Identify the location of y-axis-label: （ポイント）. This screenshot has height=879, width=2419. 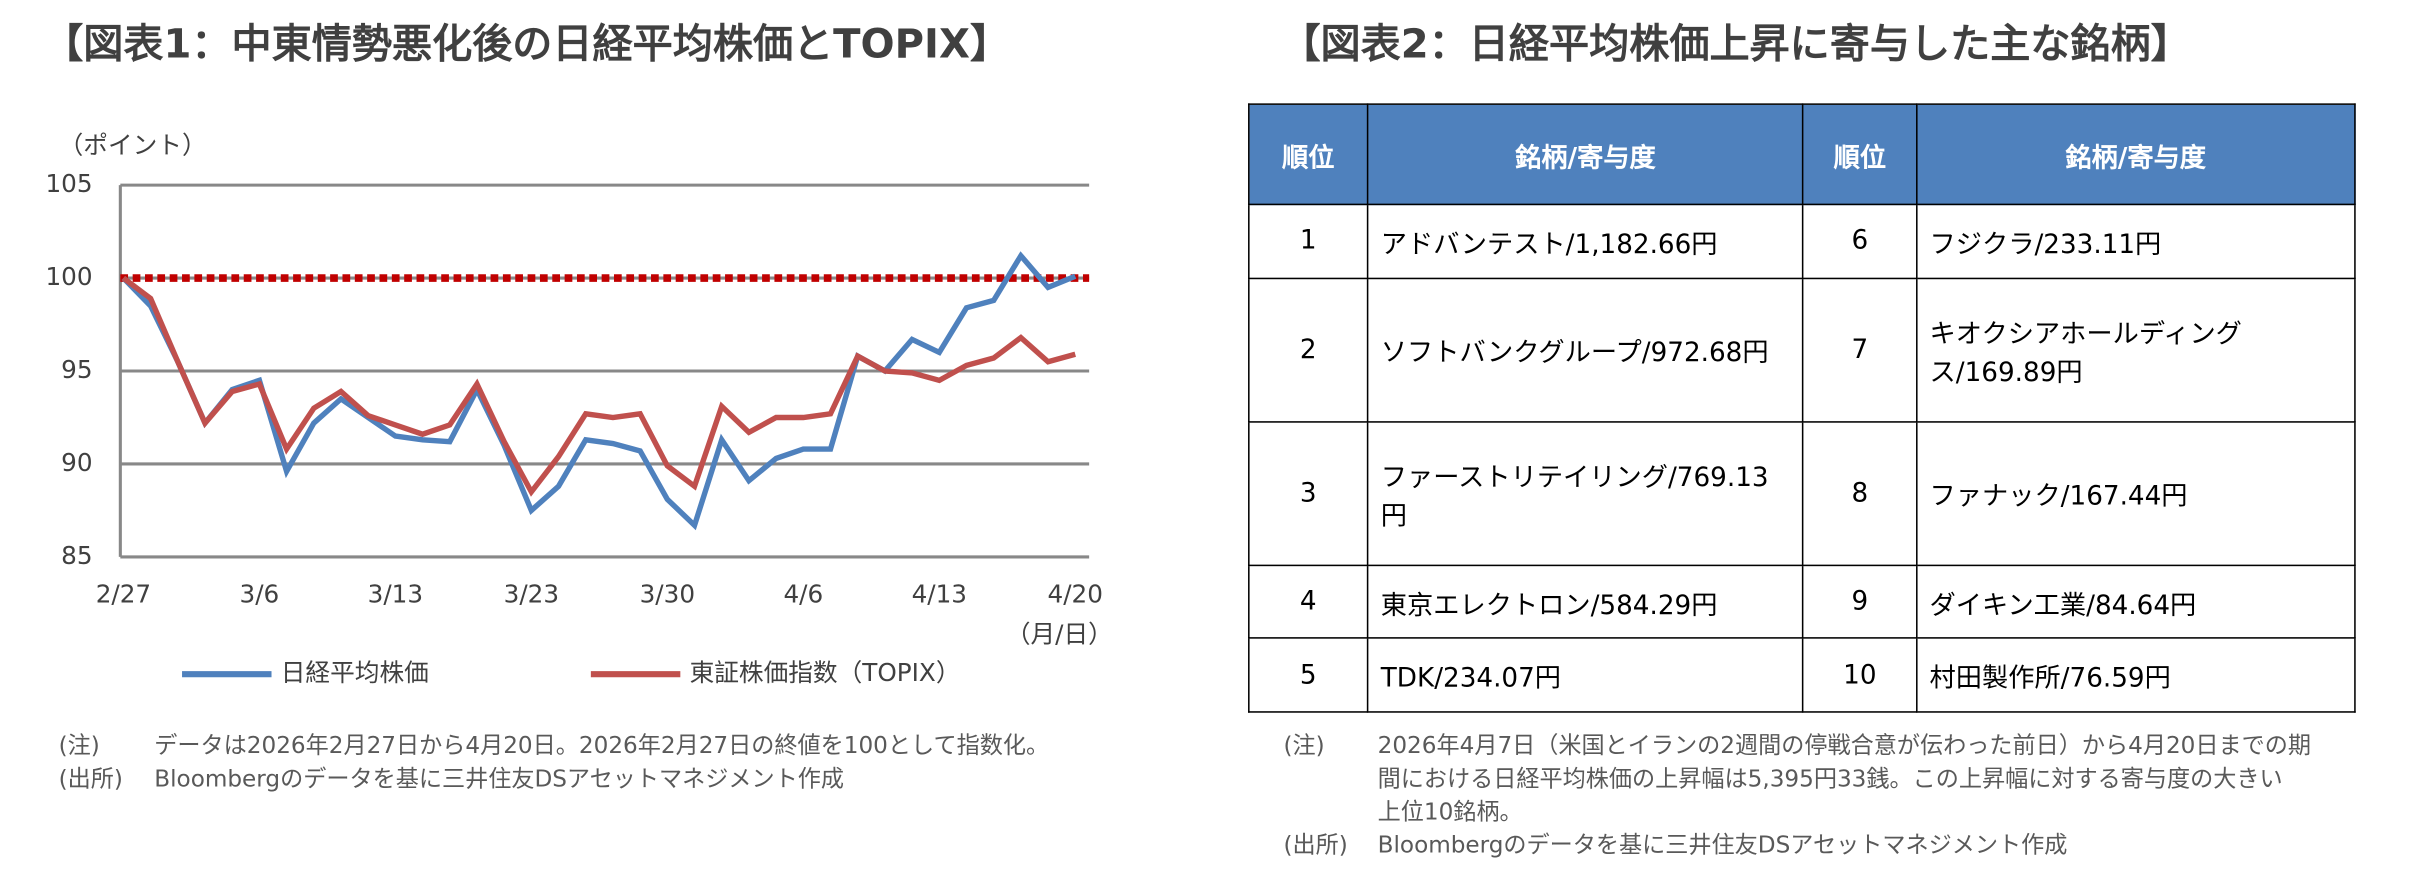
(133, 145).